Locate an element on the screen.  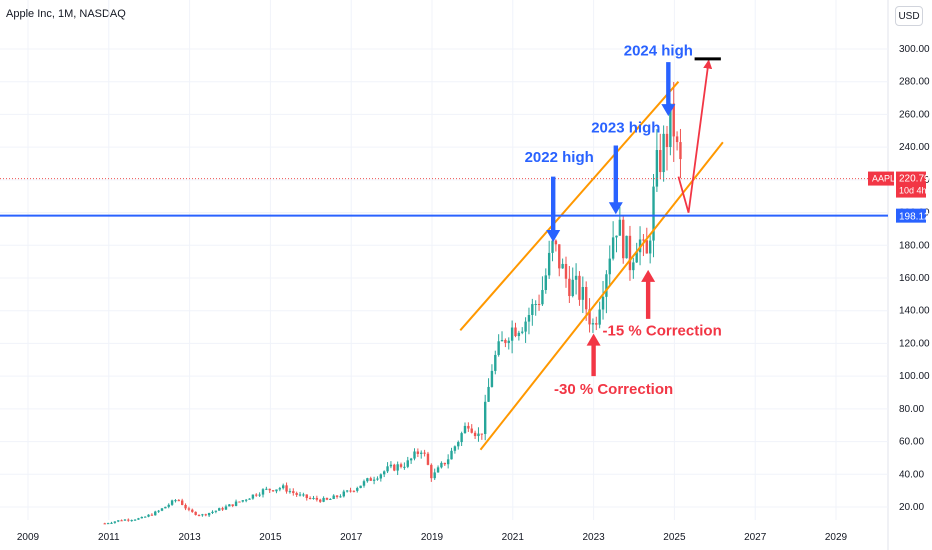
y-tick-label: 40.00 is located at coordinates (911, 474).